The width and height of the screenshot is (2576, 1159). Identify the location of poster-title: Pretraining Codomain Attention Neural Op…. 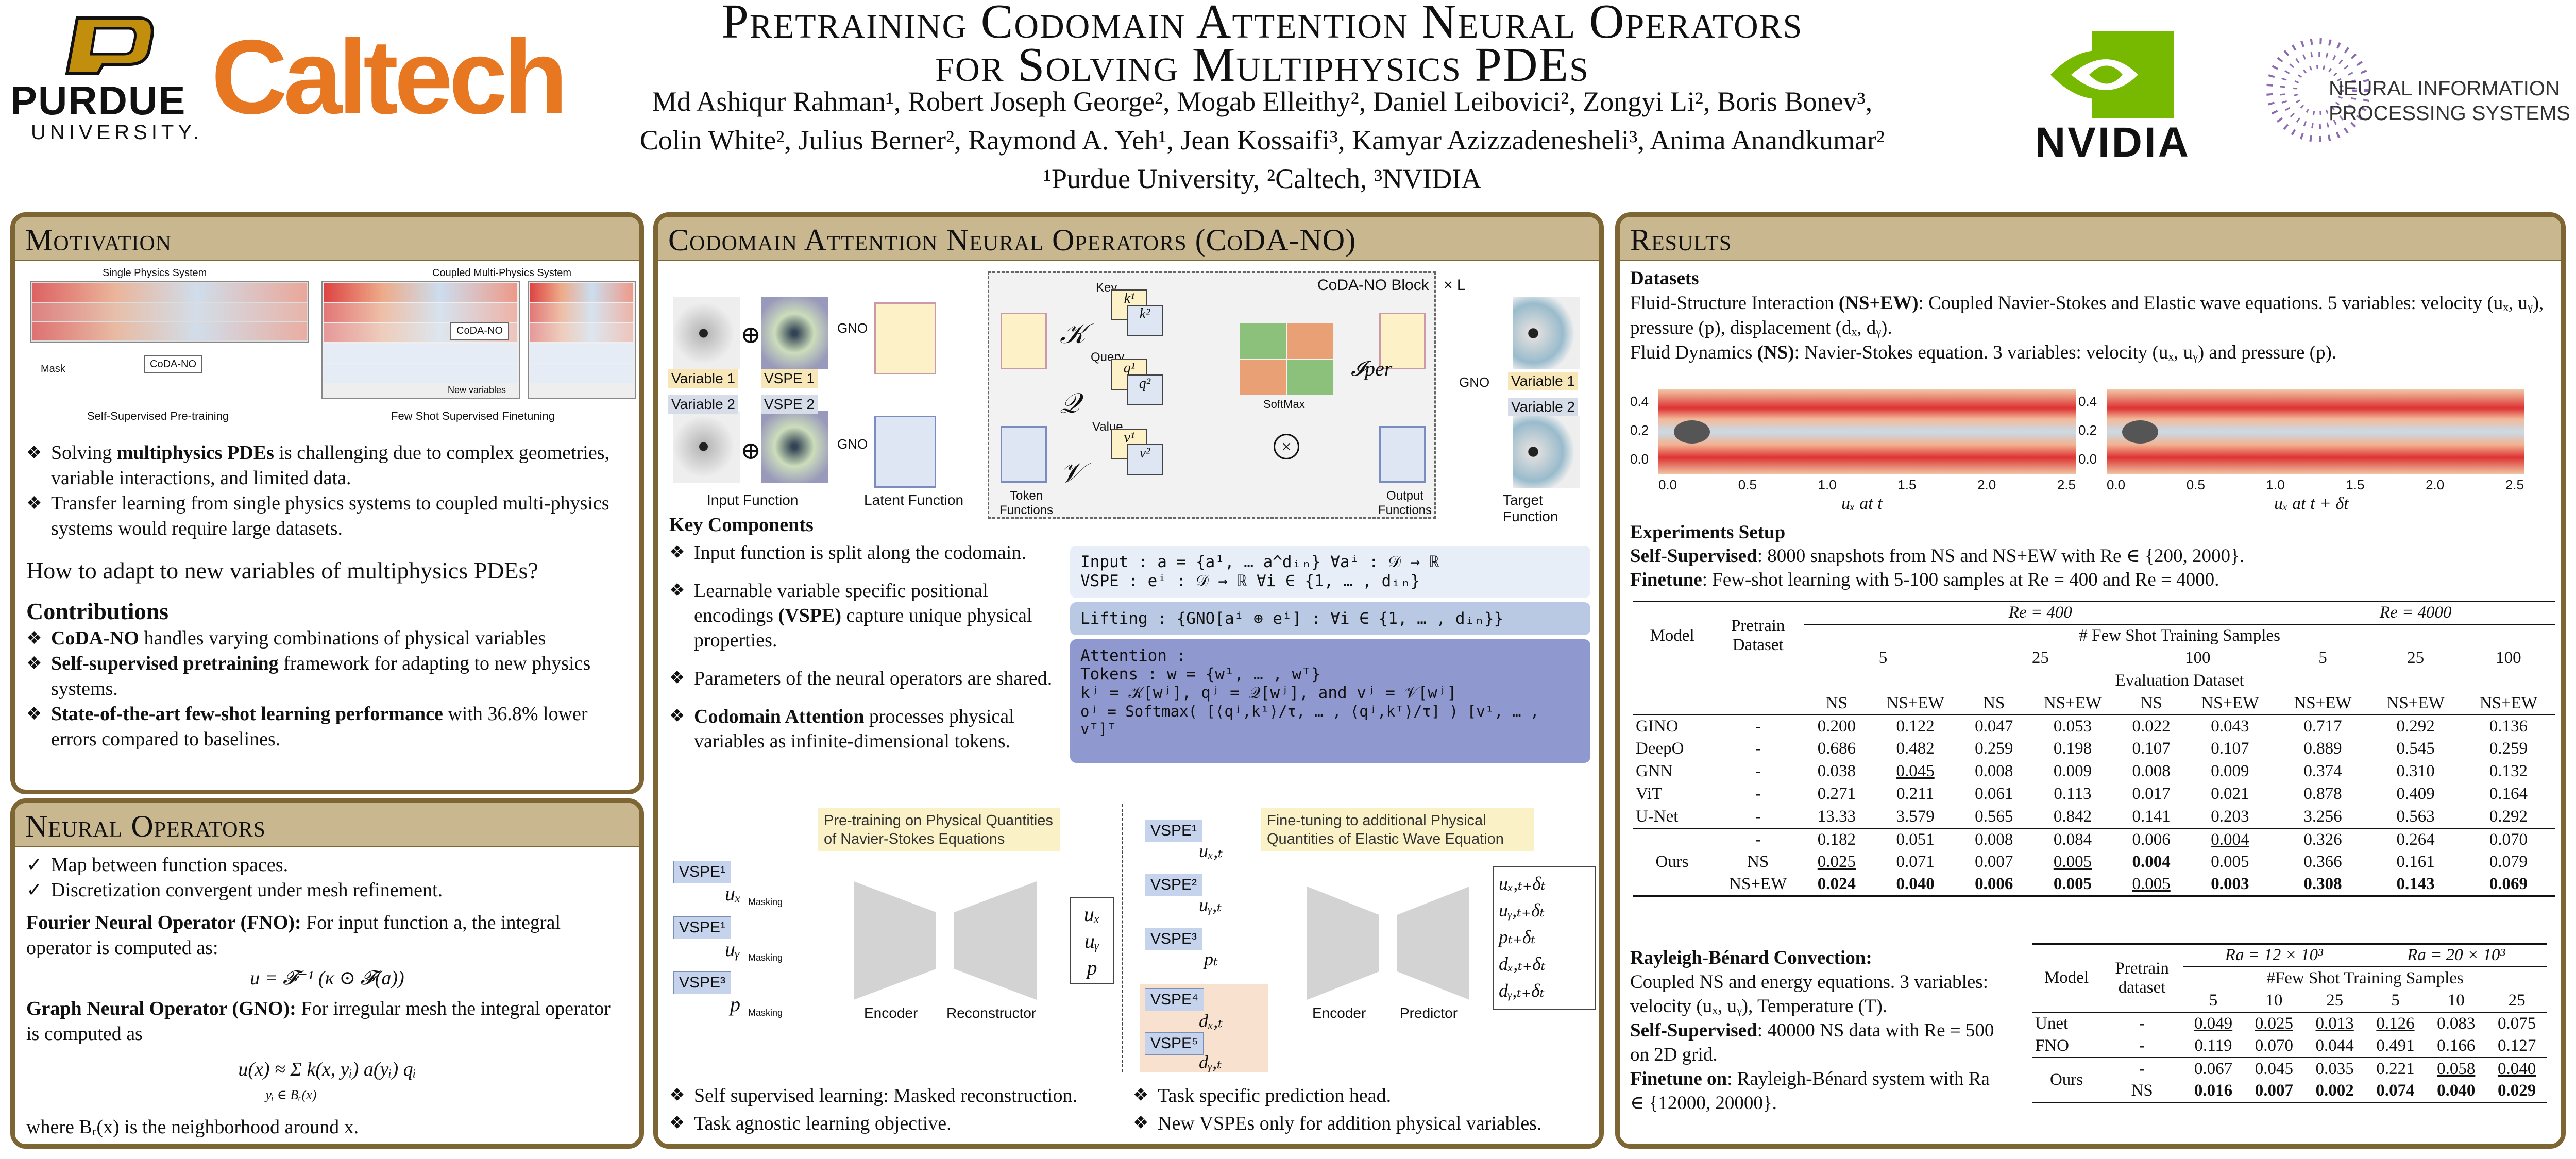
(1262, 44).